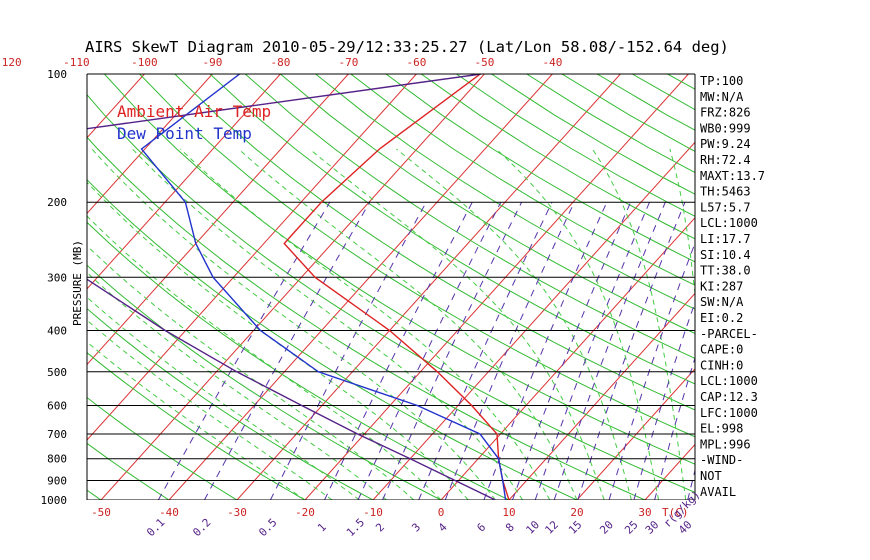 The image size is (870, 560). Describe the element at coordinates (144, 62) in the screenshot. I see `top-temp-tick-label: -100` at that location.